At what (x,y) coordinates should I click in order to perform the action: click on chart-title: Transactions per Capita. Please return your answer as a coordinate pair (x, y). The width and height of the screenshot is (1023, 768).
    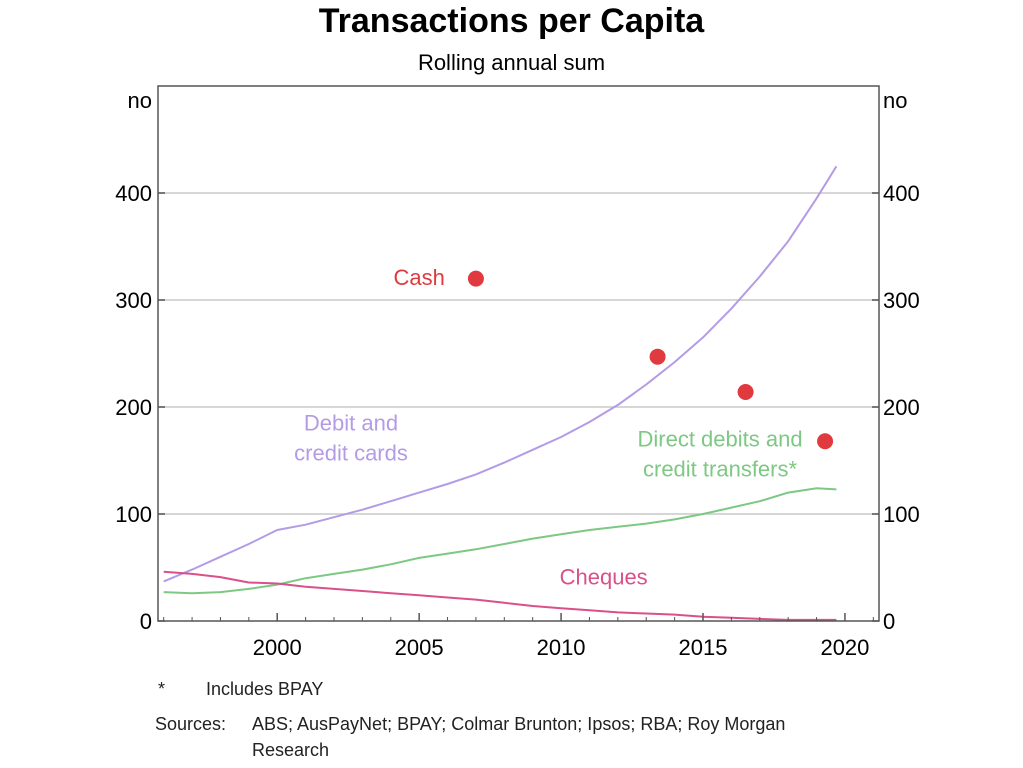
    Looking at the image, I should click on (511, 21).